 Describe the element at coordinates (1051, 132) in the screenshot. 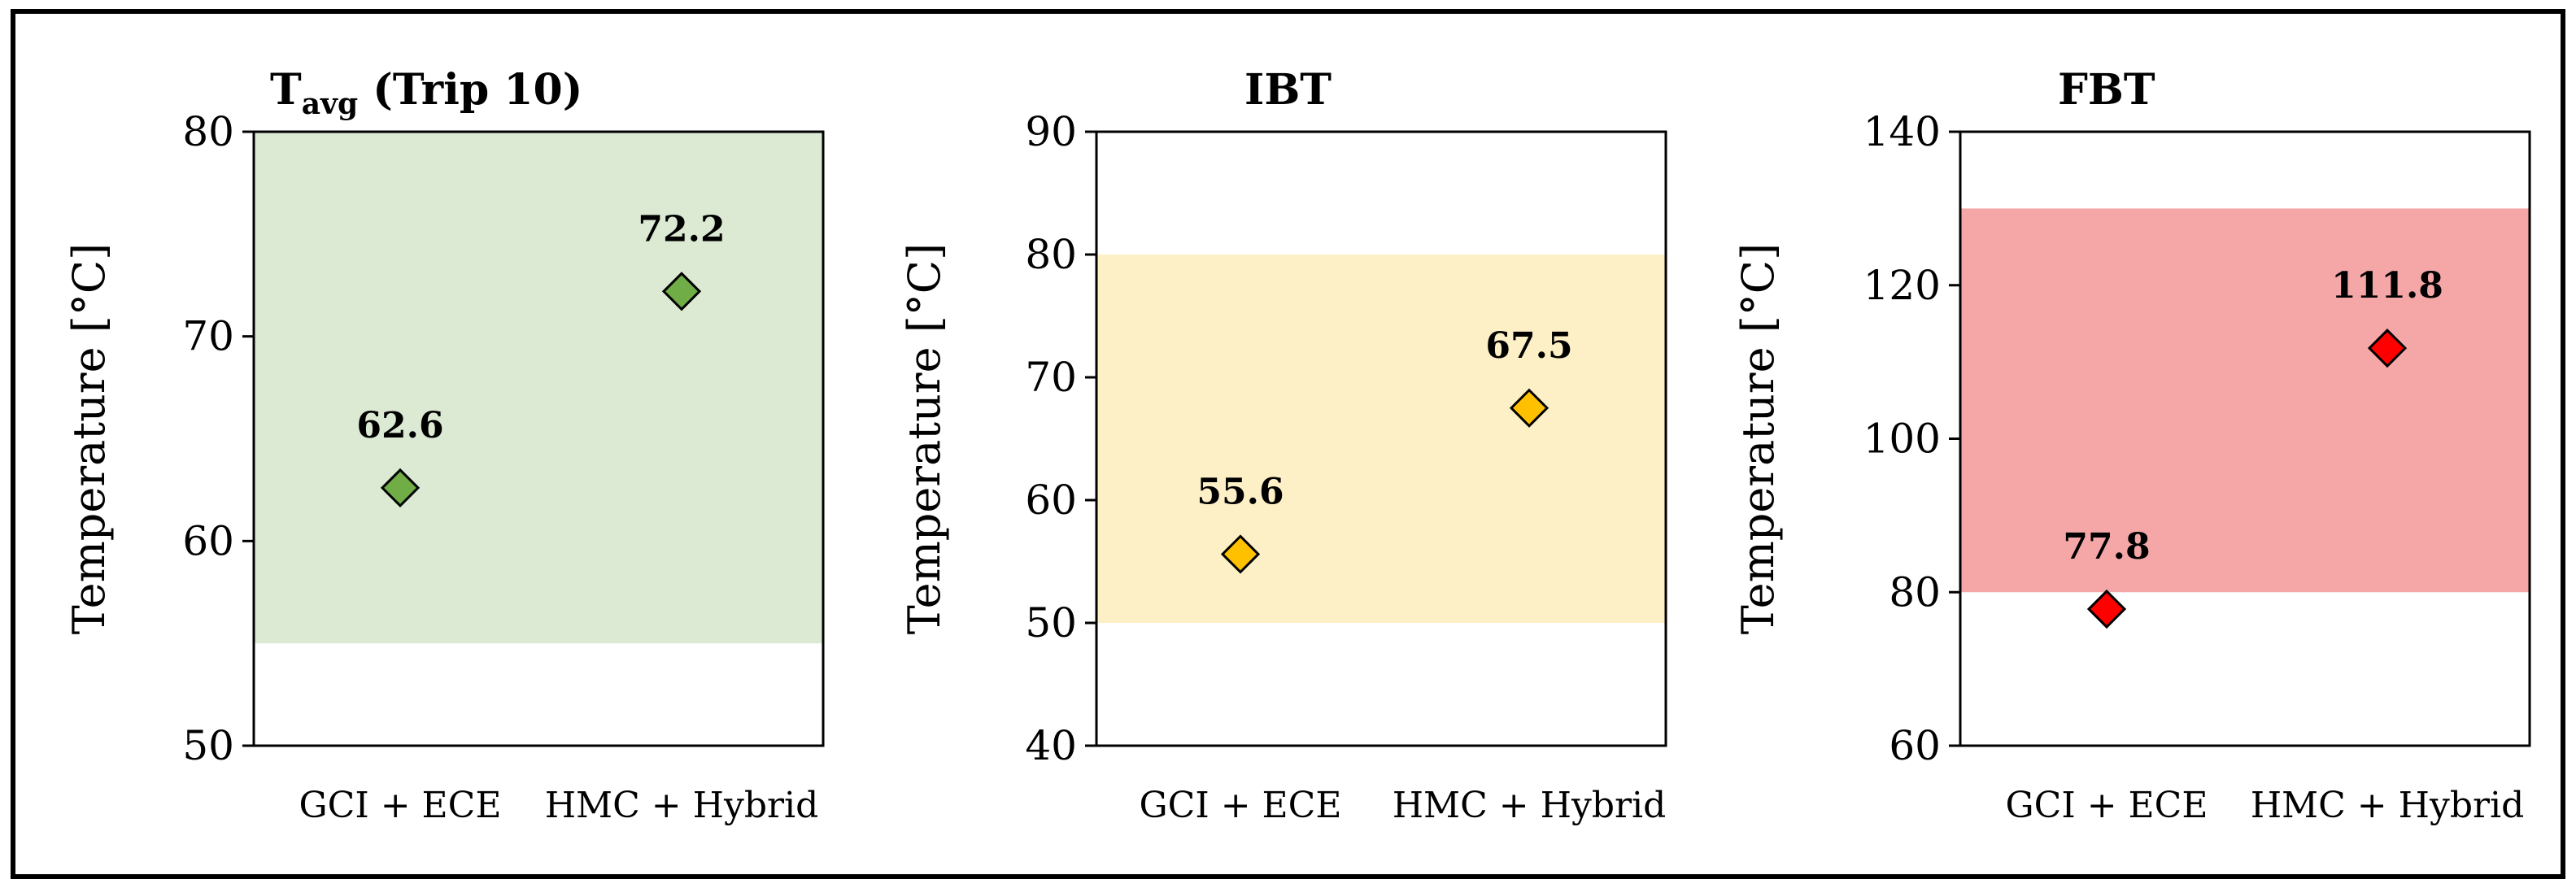

I see `y-tick-label: 90` at that location.